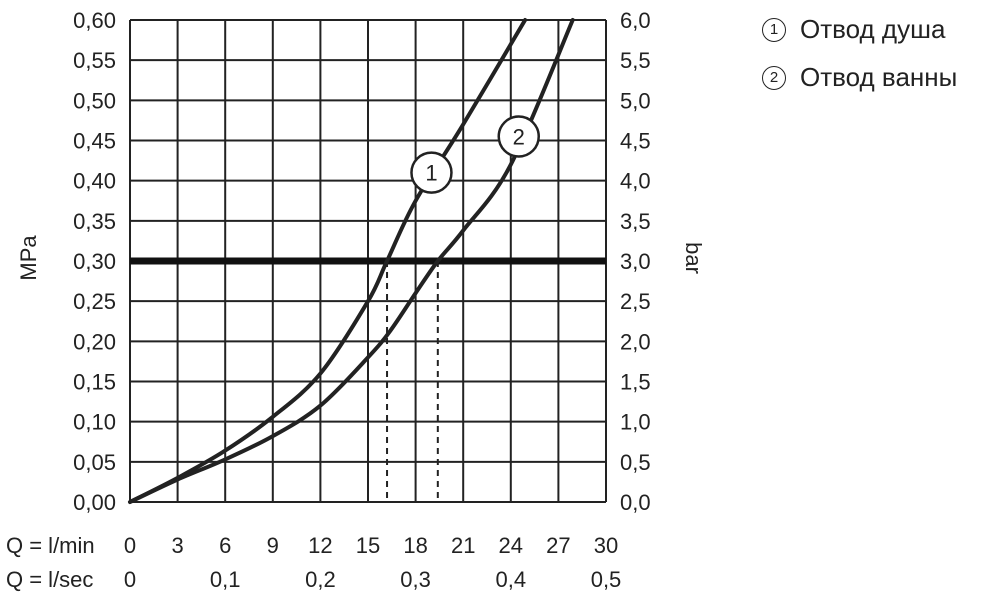  Describe the element at coordinates (49, 579) in the screenshot. I see `x-axis-title-lsec: Q = l/sec` at that location.